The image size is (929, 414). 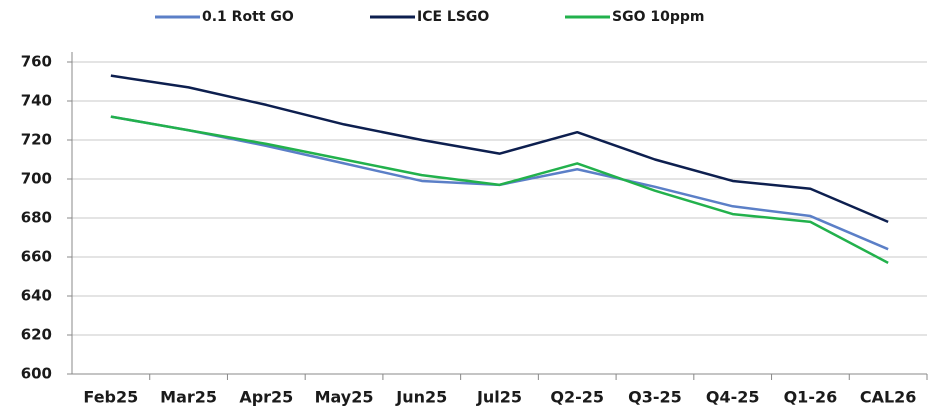 What do you see at coordinates (453, 17) in the screenshot?
I see `legend-label: ICE LSGO` at bounding box center [453, 17].